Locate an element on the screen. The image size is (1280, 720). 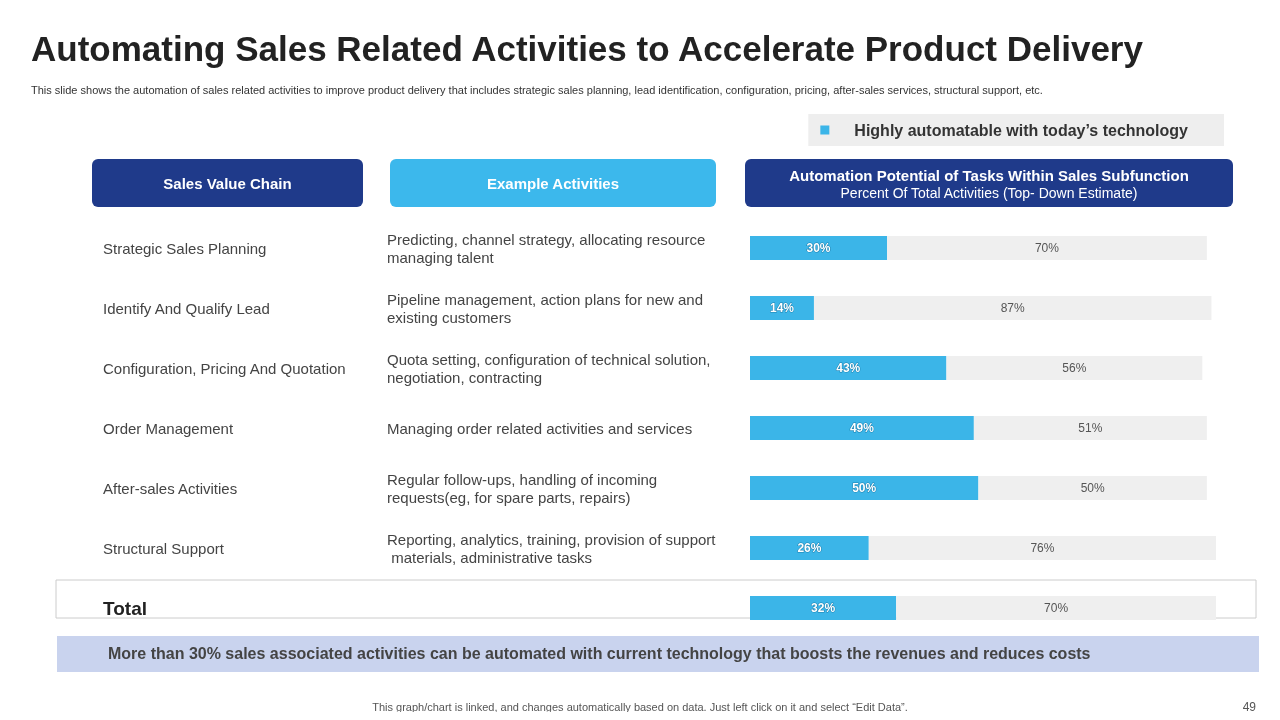
y-tick-label: Order Management is located at coordinates (168, 428).